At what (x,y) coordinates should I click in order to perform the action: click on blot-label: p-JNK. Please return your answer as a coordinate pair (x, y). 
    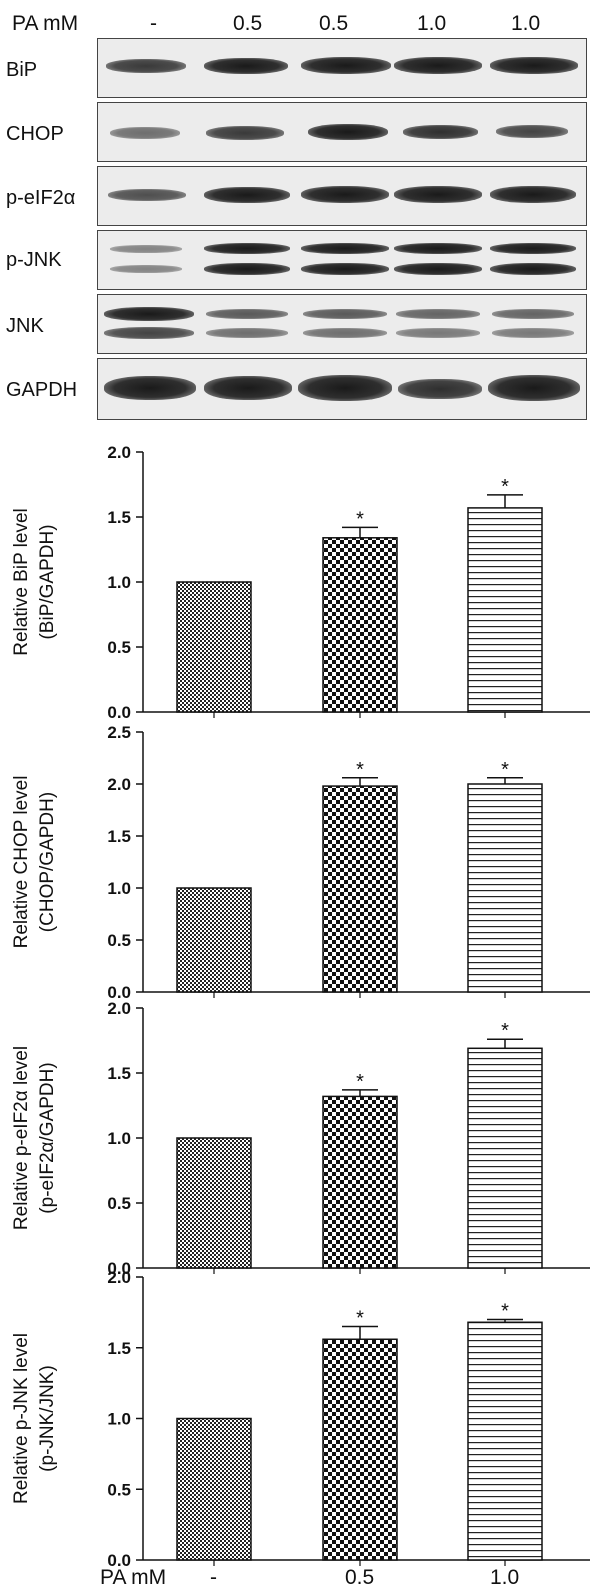
    Looking at the image, I should click on (34, 260).